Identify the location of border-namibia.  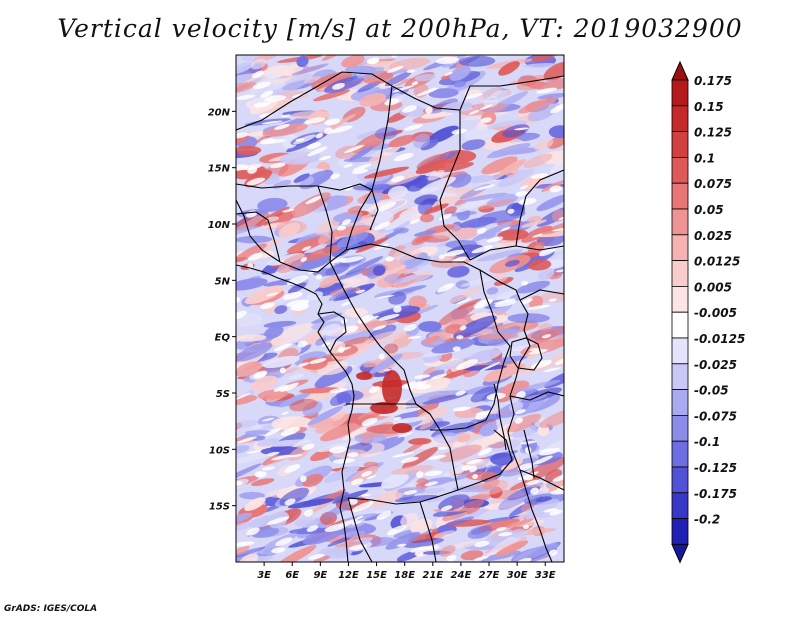
(360, 529).